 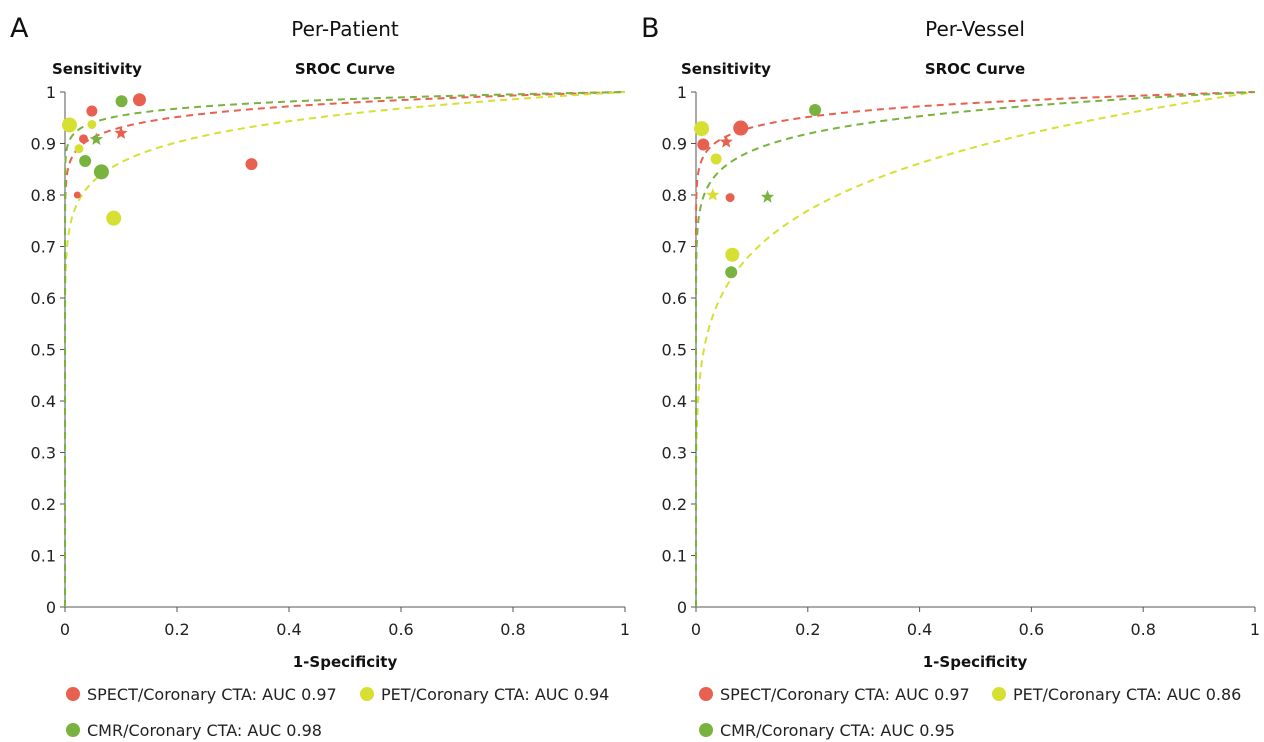 What do you see at coordinates (726, 69) in the screenshot?
I see `panel-b-ylabel: Sensitivity` at bounding box center [726, 69].